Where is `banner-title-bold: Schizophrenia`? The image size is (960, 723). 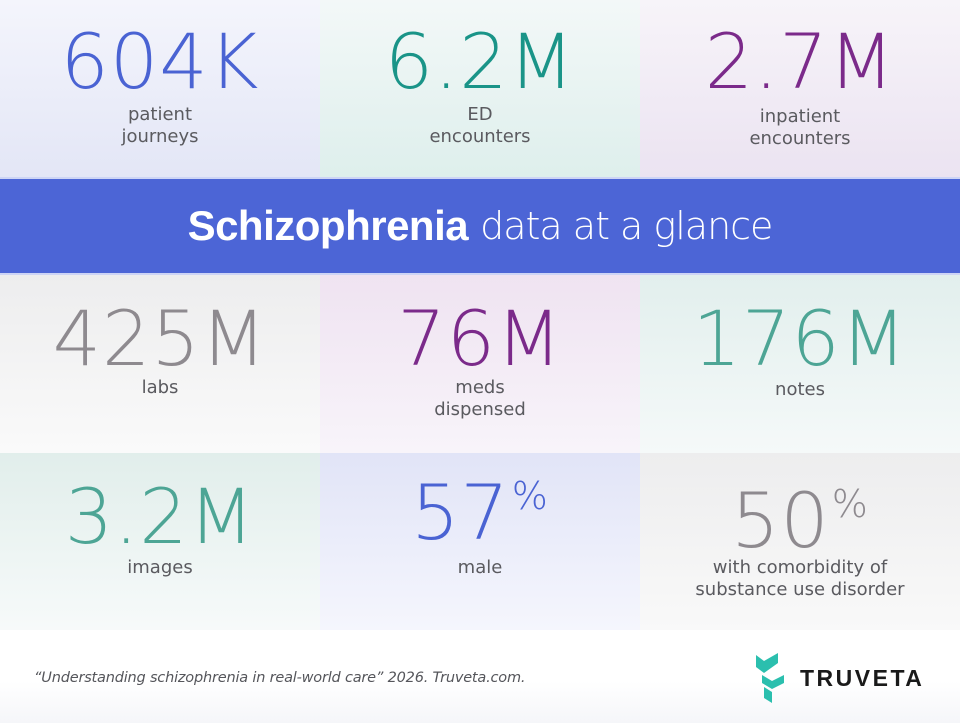
banner-title-bold: Schizophrenia is located at coordinates (328, 225).